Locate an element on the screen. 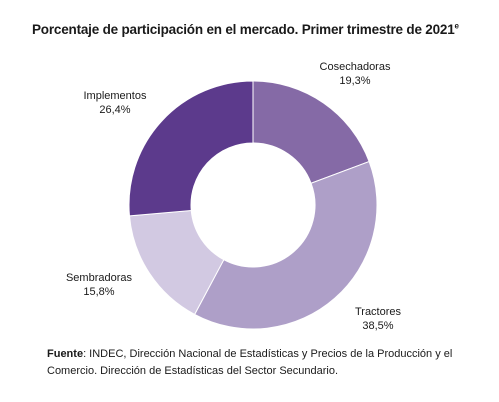 The width and height of the screenshot is (499, 402). slice-label-sembradoras: Sembradoras 15,8% is located at coordinates (99, 285).